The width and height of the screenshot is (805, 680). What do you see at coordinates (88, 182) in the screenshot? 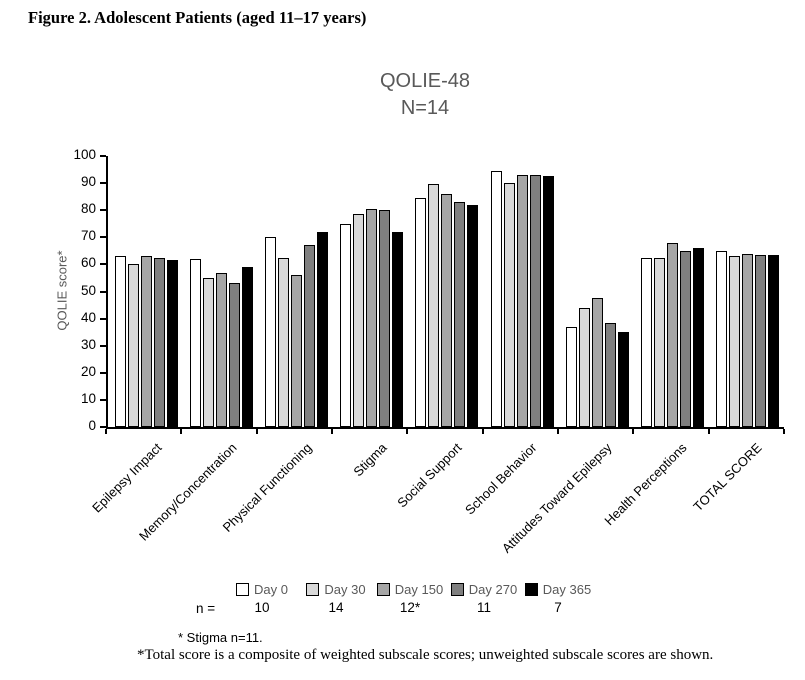
I see `y-tick-label: 90` at bounding box center [88, 182].